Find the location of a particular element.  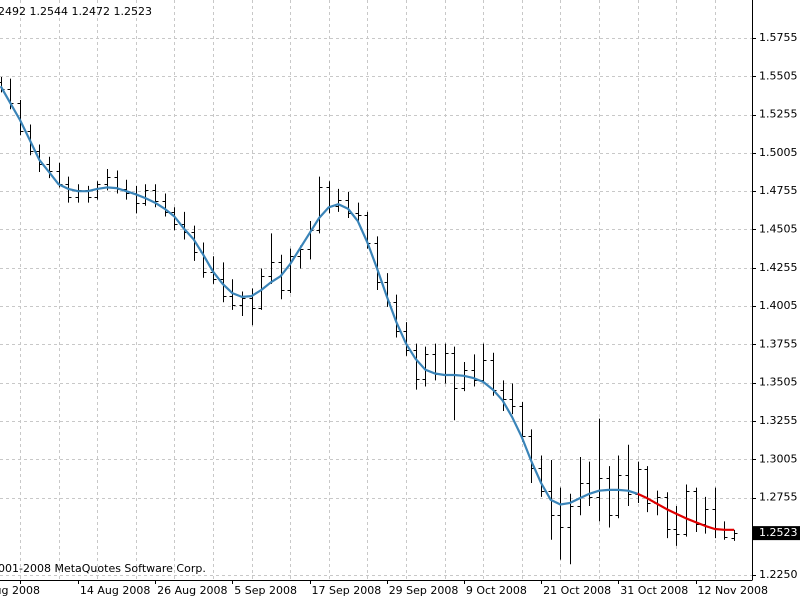

header: 2492 1.2544 1.2472 1.2523 is located at coordinates (76, 11).